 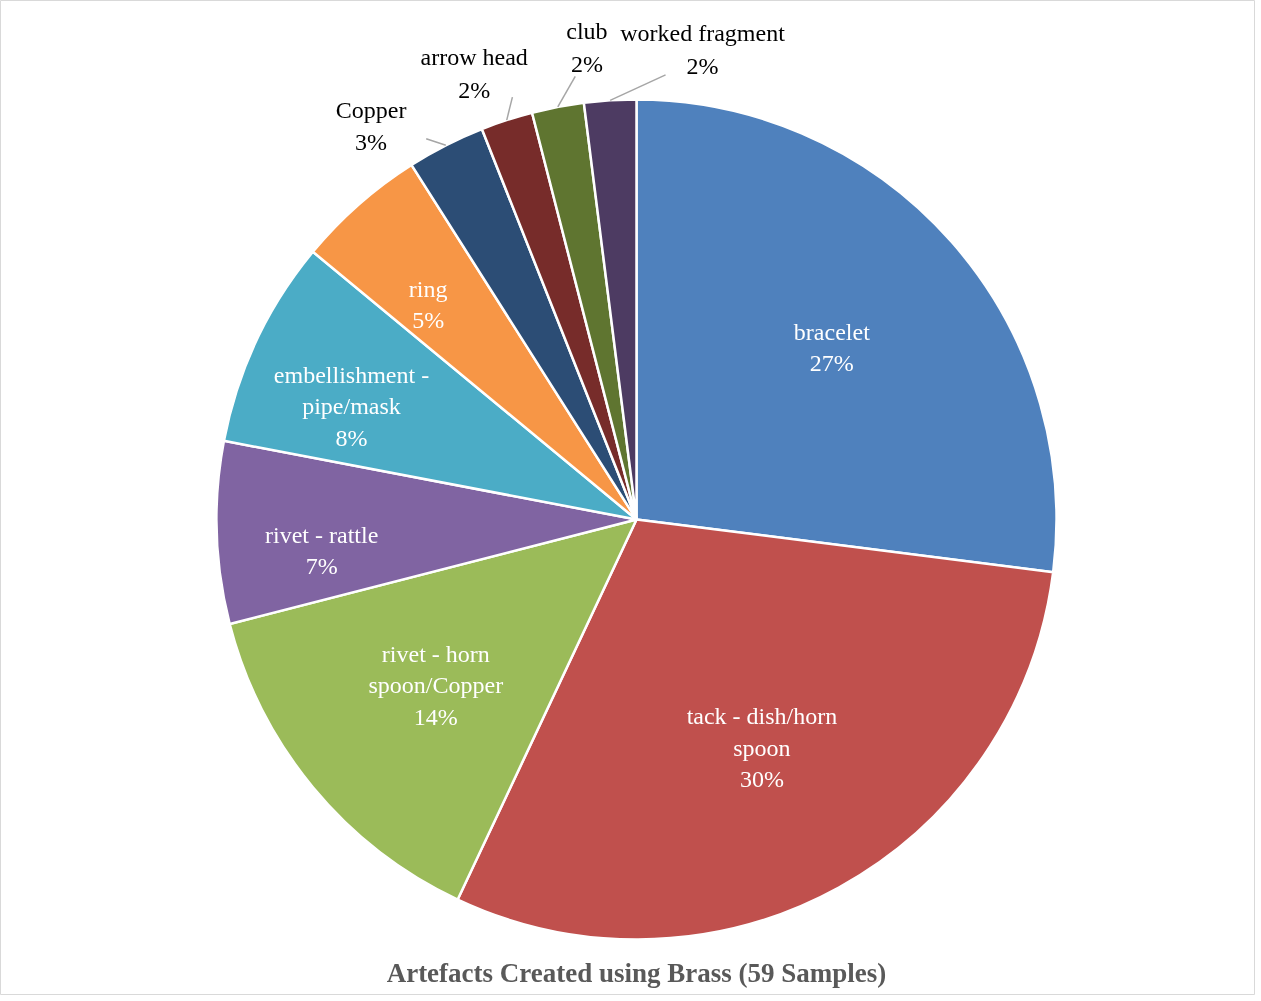 I want to click on data-label: 7%, so click(x=321, y=565).